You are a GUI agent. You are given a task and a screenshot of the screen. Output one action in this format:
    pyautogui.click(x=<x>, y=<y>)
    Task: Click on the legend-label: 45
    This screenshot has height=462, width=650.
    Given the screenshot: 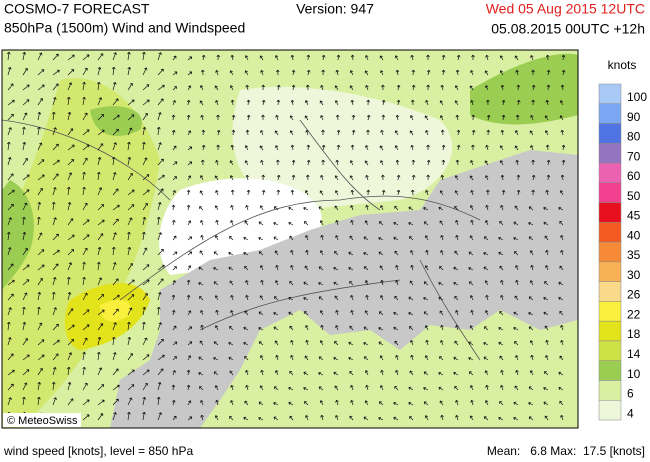 What is the action you would take?
    pyautogui.click(x=634, y=216)
    